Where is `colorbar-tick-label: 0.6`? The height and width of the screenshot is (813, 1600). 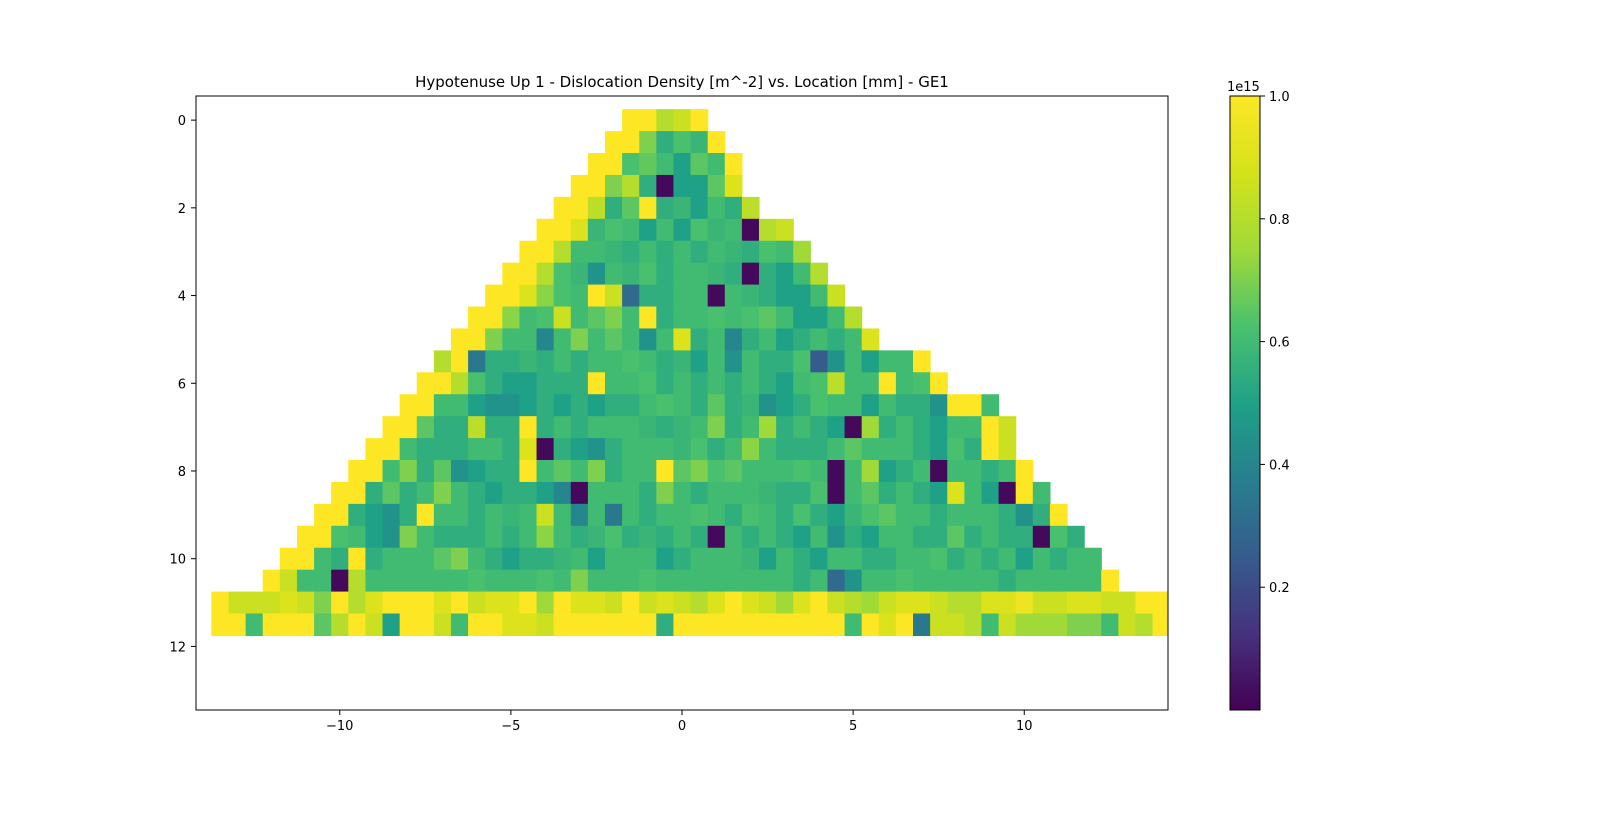
colorbar-tick-label: 0.6 is located at coordinates (1279, 343).